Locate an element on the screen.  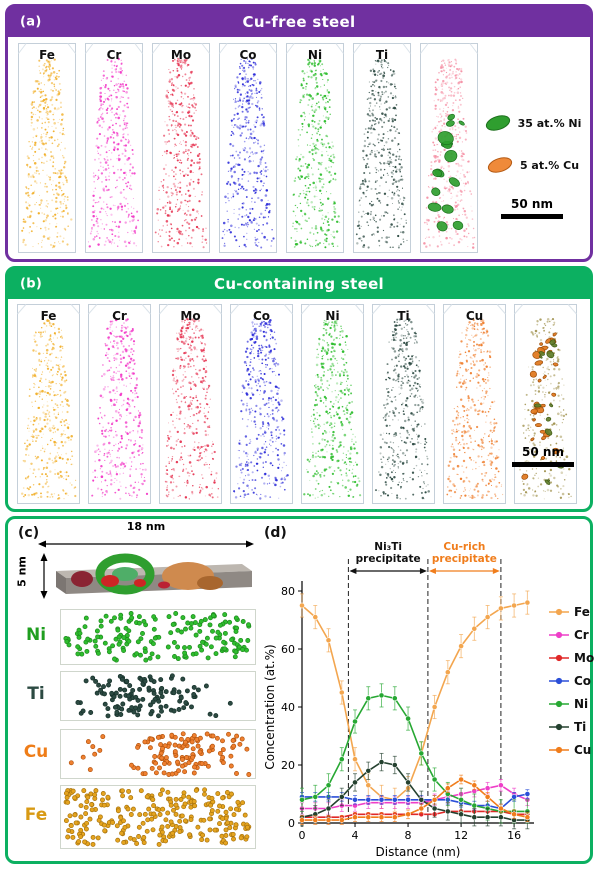
series-cu is located at coordinates (415, 799).